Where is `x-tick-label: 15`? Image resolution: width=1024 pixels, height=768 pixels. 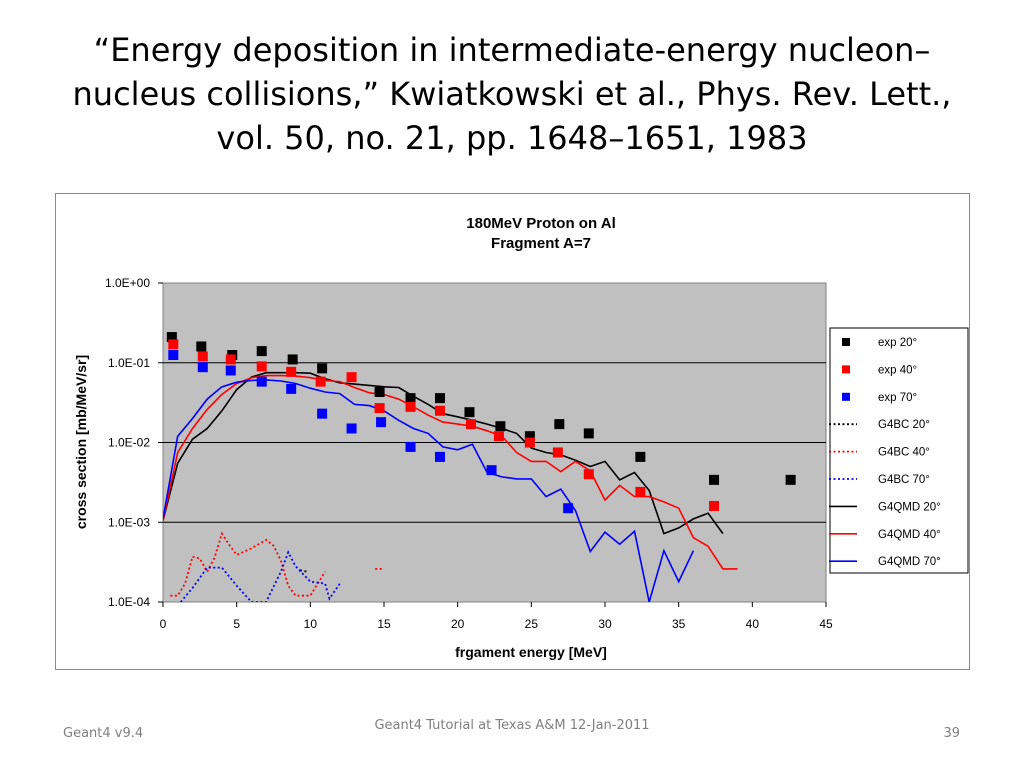
x-tick-label: 15 is located at coordinates (384, 624).